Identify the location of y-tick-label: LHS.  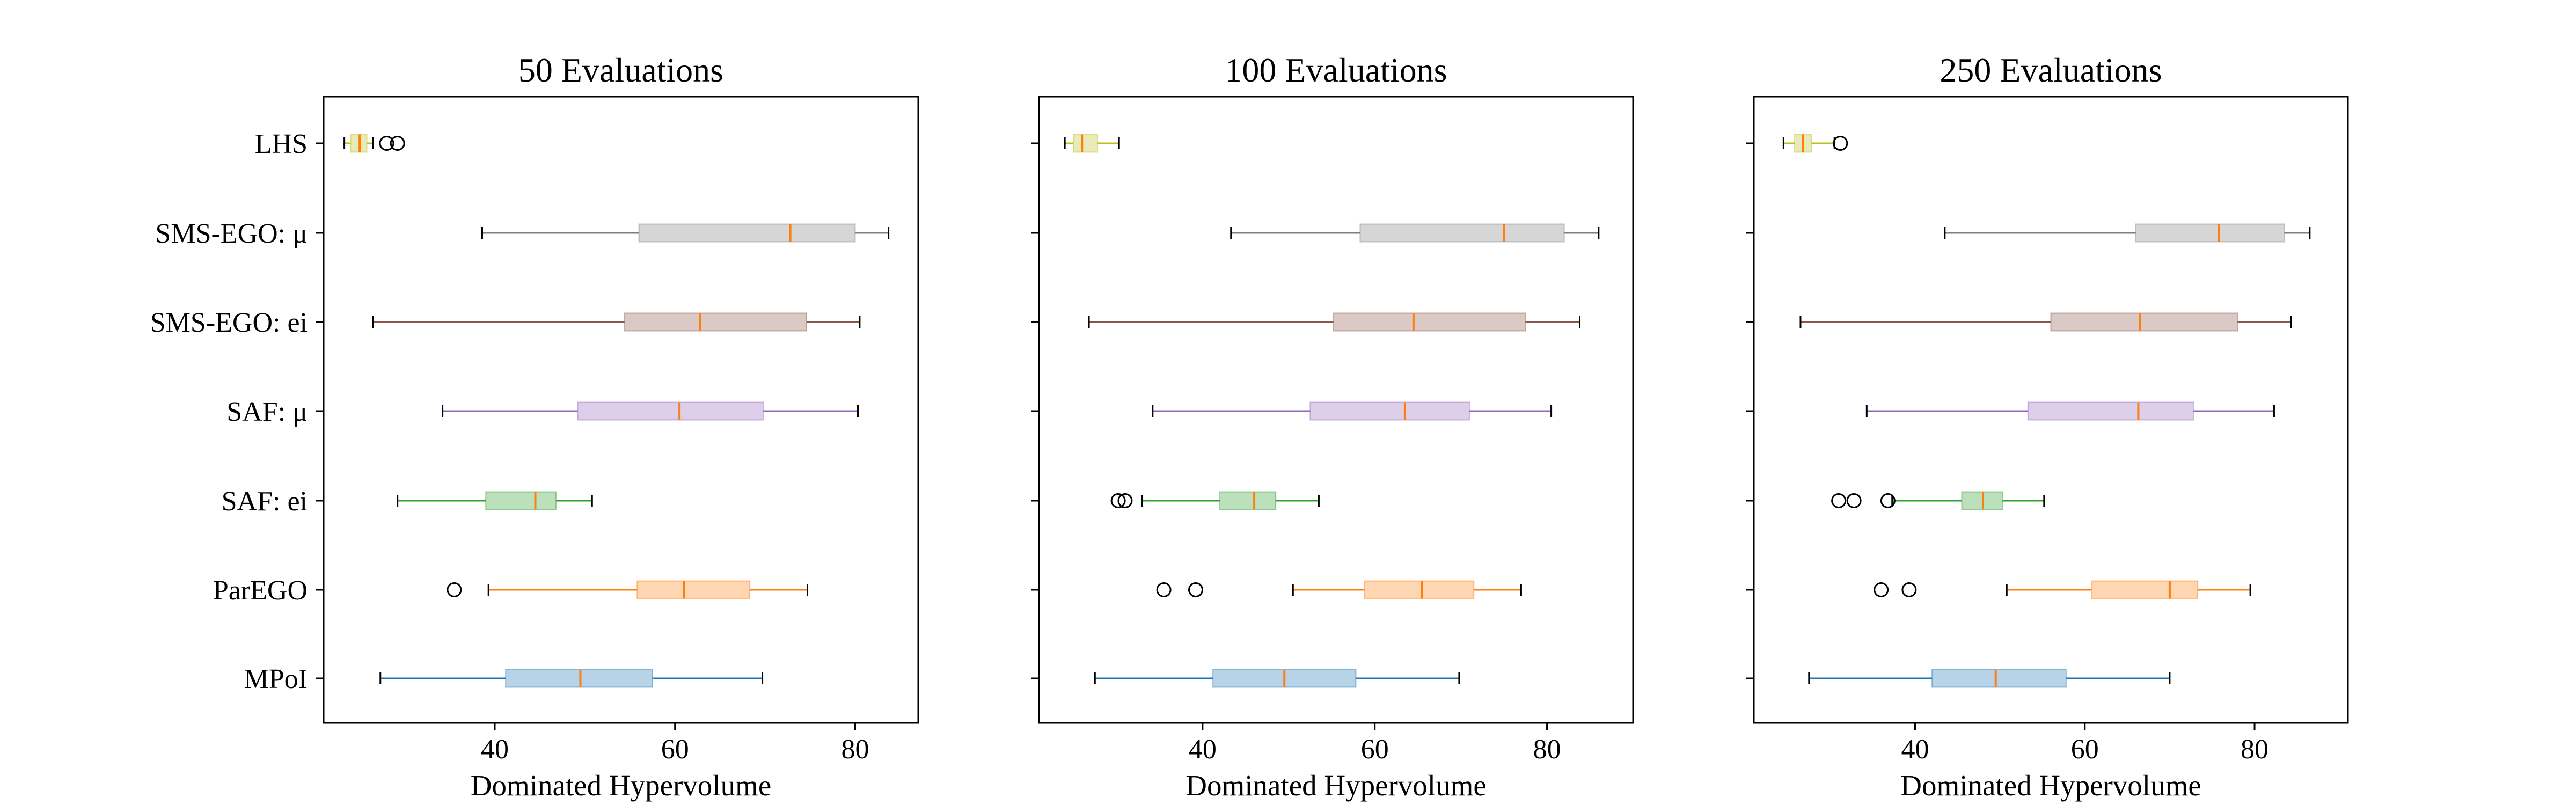
(281, 144).